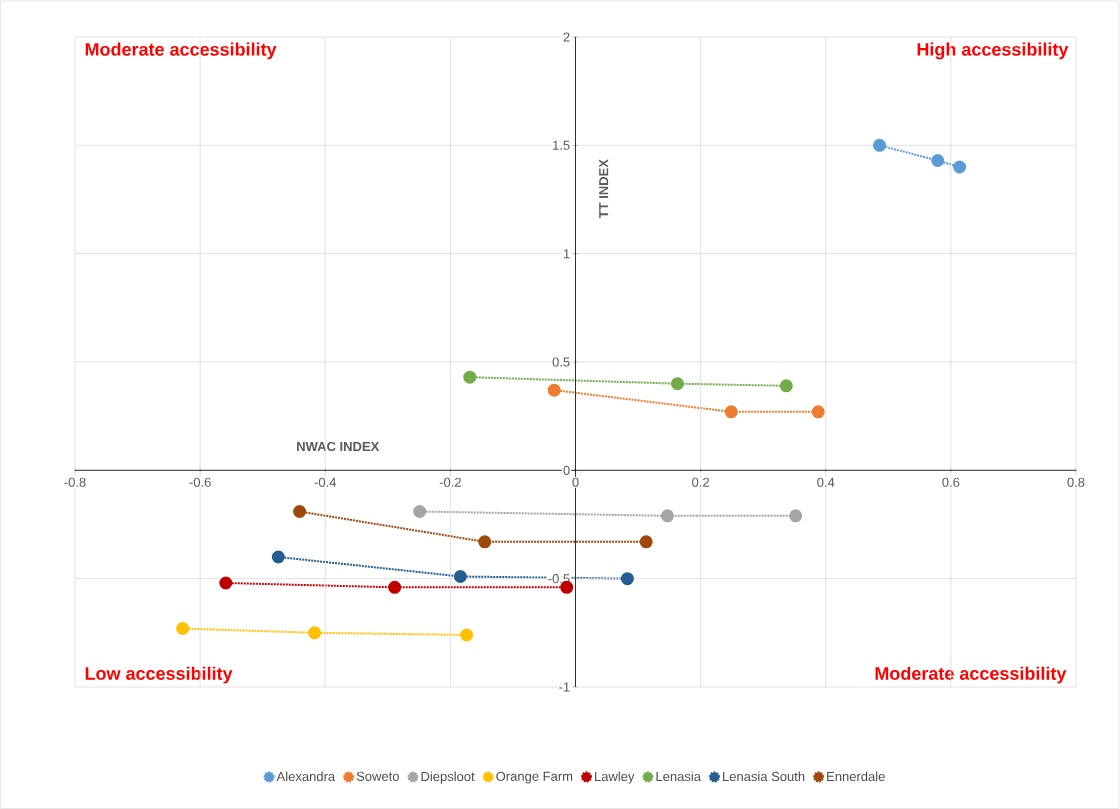 The width and height of the screenshot is (1120, 809). Describe the element at coordinates (566, 254) in the screenshot. I see `y-tick-label: 1` at that location.